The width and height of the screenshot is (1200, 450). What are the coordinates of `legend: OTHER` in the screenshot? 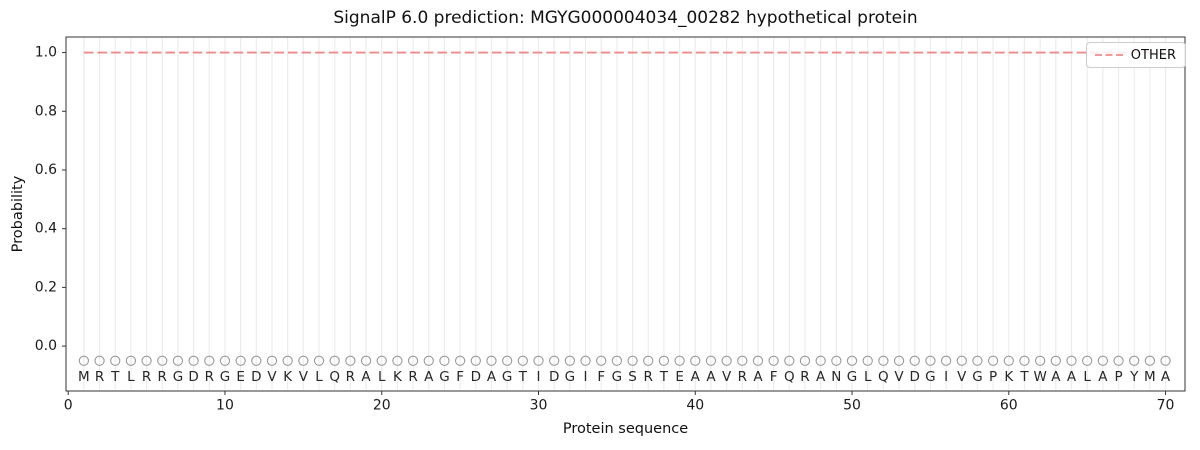 It's located at (1135, 55).